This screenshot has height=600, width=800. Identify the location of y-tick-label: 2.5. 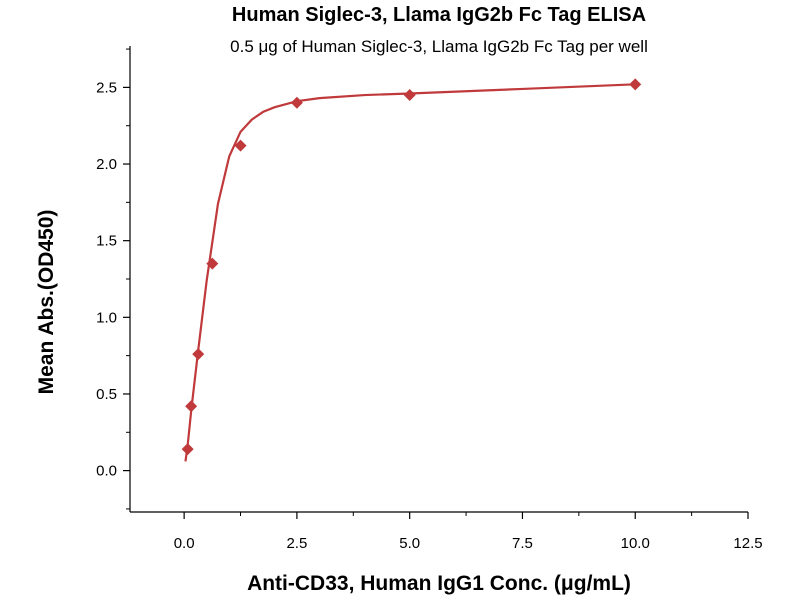
(106, 87).